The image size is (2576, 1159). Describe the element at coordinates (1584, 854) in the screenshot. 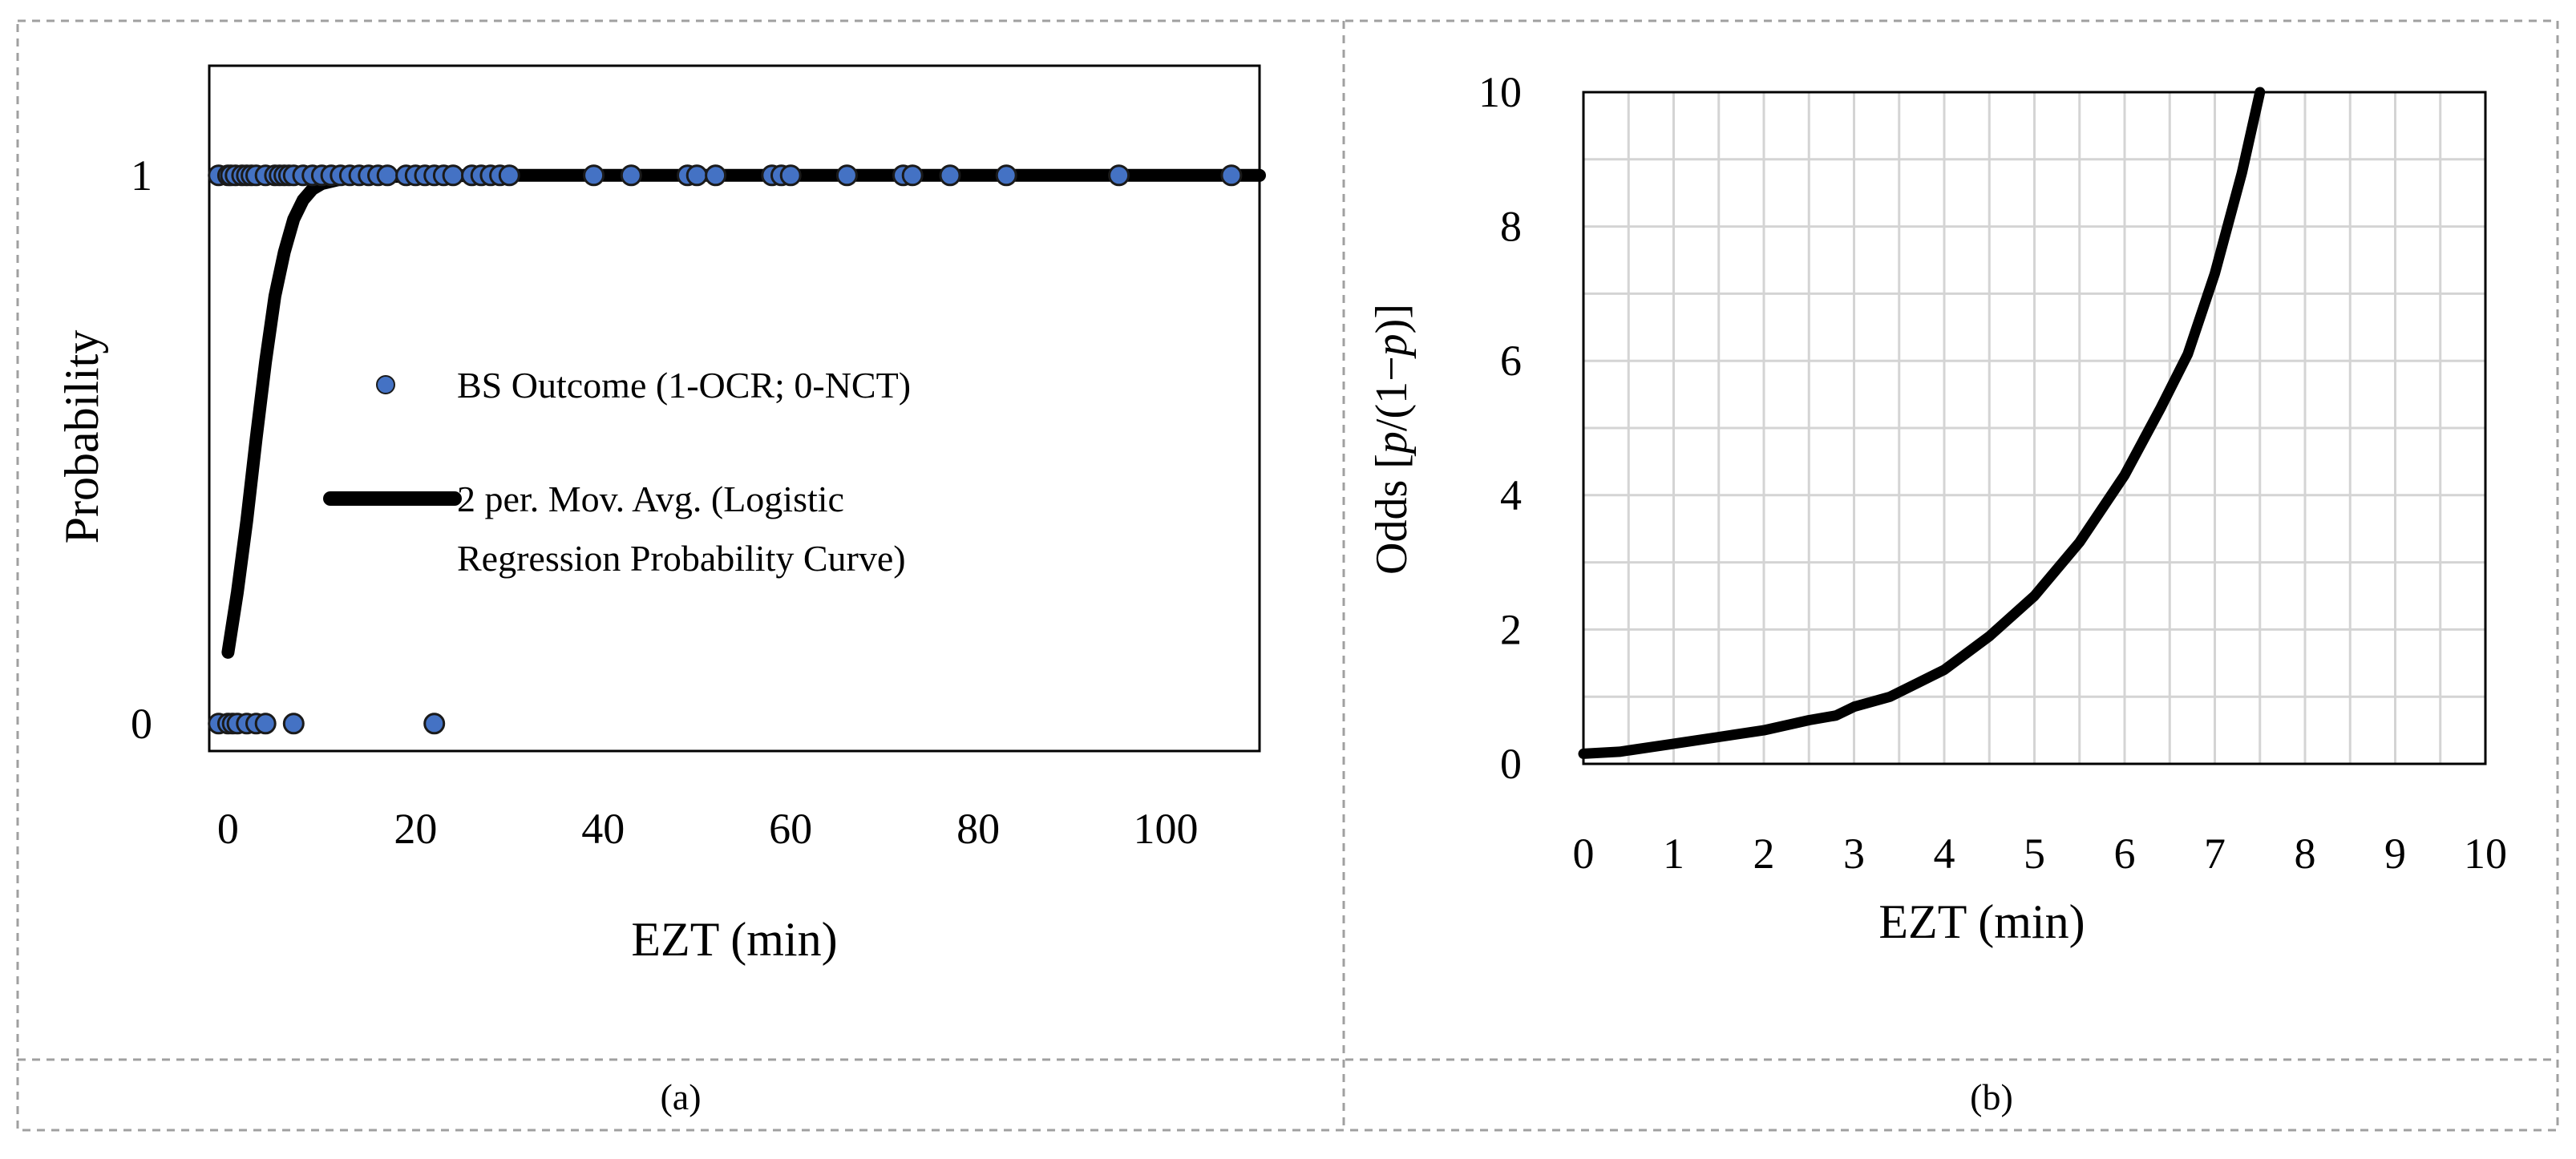

I see `panel-b-x-tick-0: 0` at that location.